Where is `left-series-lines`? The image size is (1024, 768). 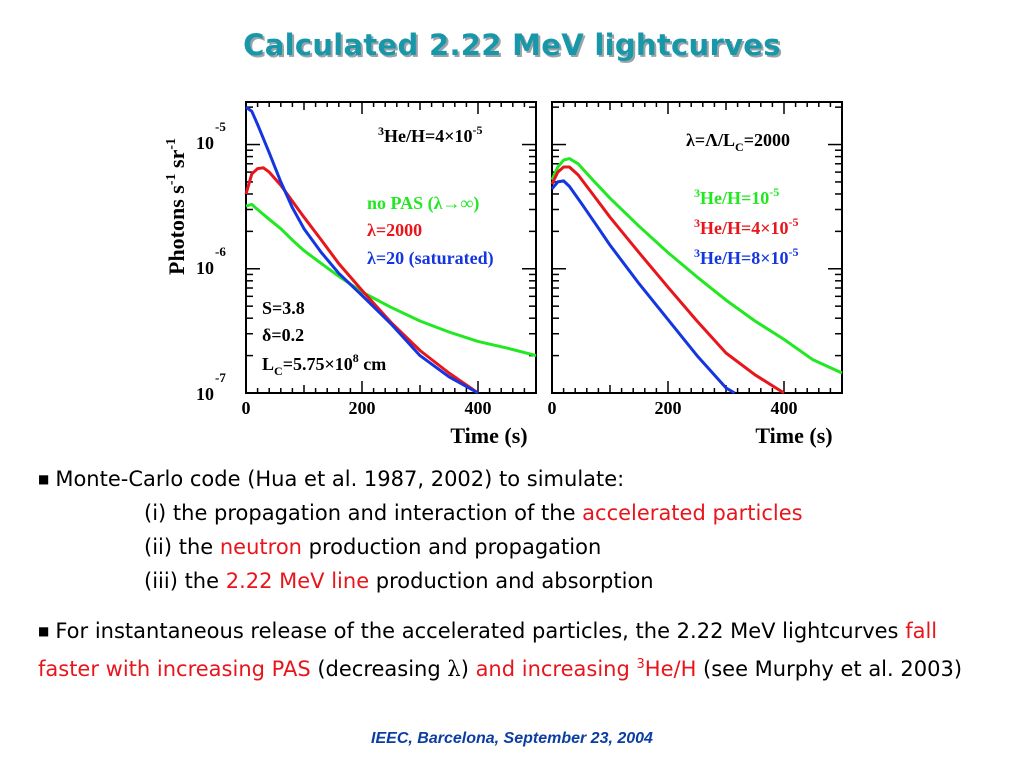
left-series-lines is located at coordinates (390, 250).